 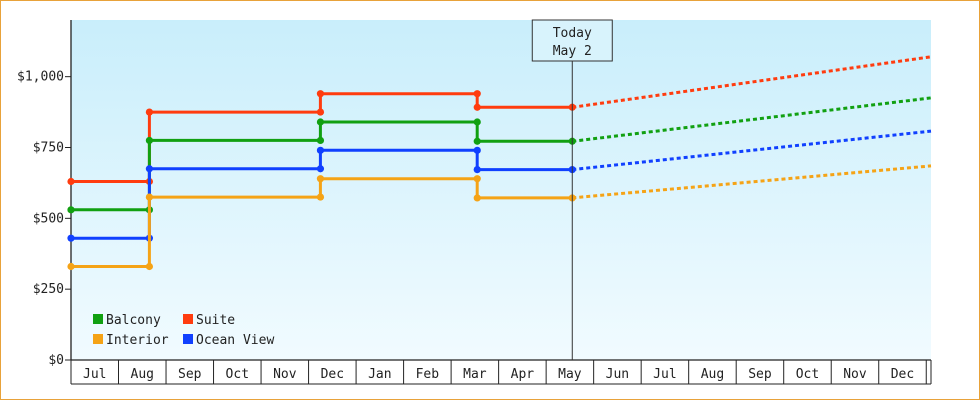 I want to click on x-tick-label: Jun, so click(x=617, y=374).